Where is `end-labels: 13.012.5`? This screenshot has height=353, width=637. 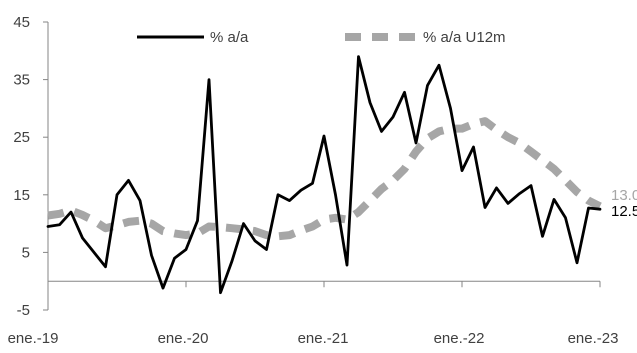 end-labels: 13.012.5 is located at coordinates (624, 203).